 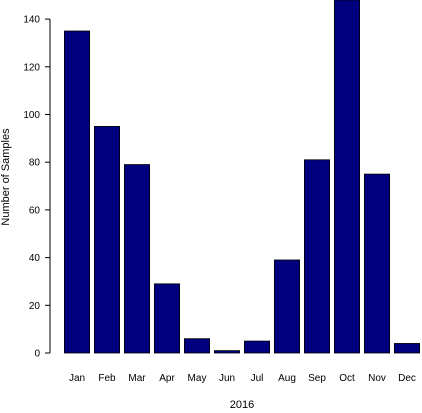 What do you see at coordinates (35, 258) in the screenshot?
I see `y-axis-tick-label: 40` at bounding box center [35, 258].